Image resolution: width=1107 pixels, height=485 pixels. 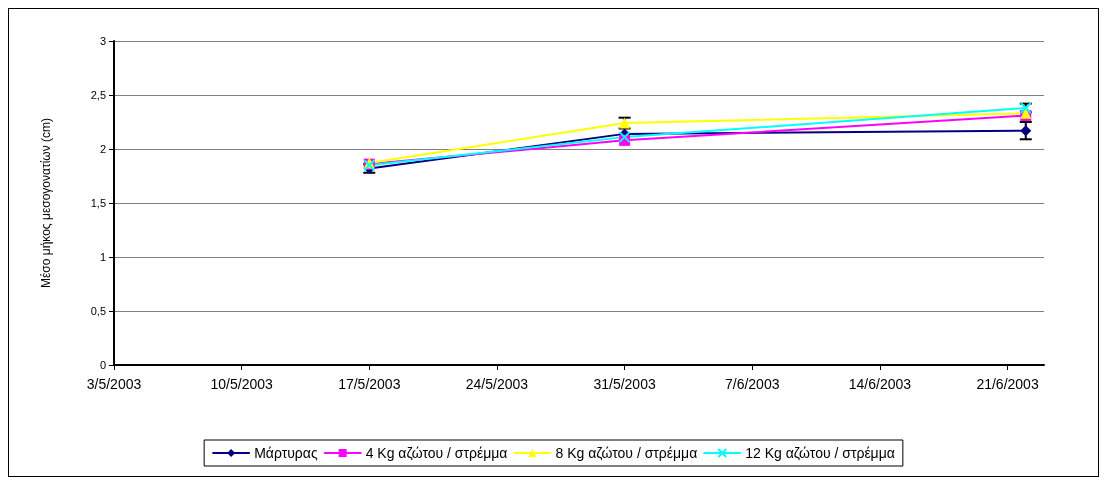 What do you see at coordinates (880, 384) in the screenshot?
I see `x-tick-label: 14/6/2003` at bounding box center [880, 384].